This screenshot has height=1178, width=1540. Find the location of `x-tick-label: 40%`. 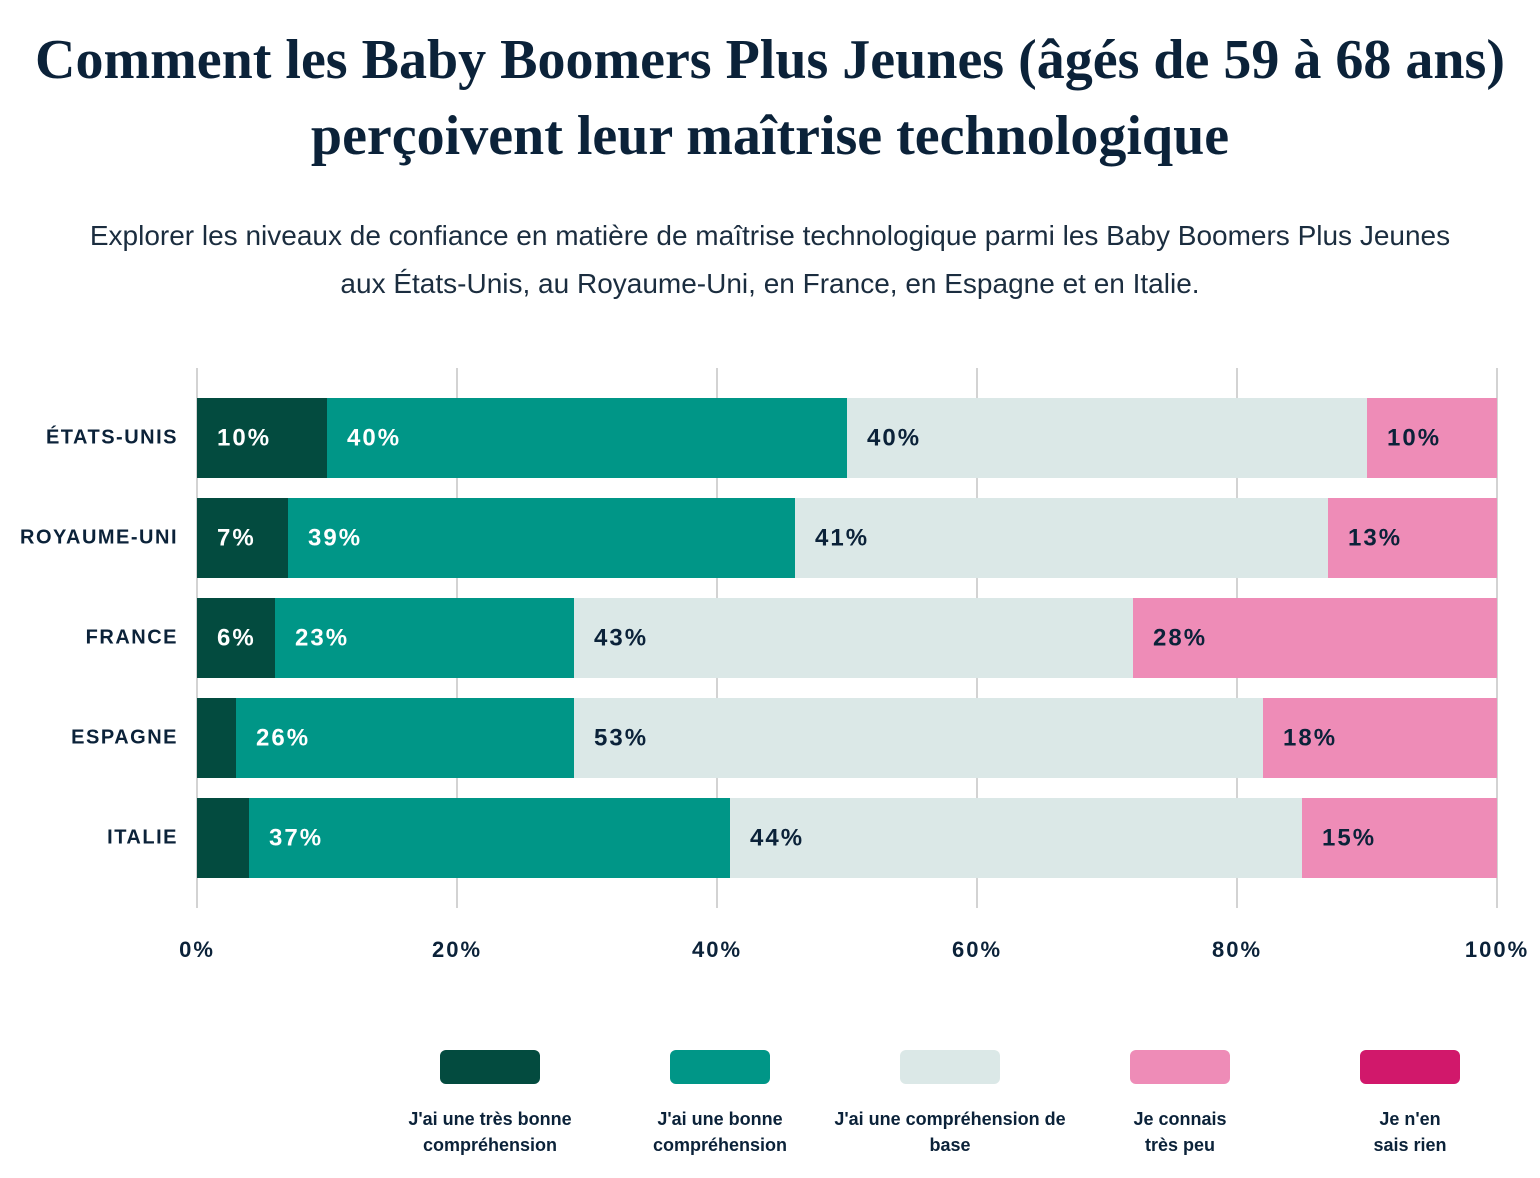

x-tick-label: 40% is located at coordinates (717, 949).